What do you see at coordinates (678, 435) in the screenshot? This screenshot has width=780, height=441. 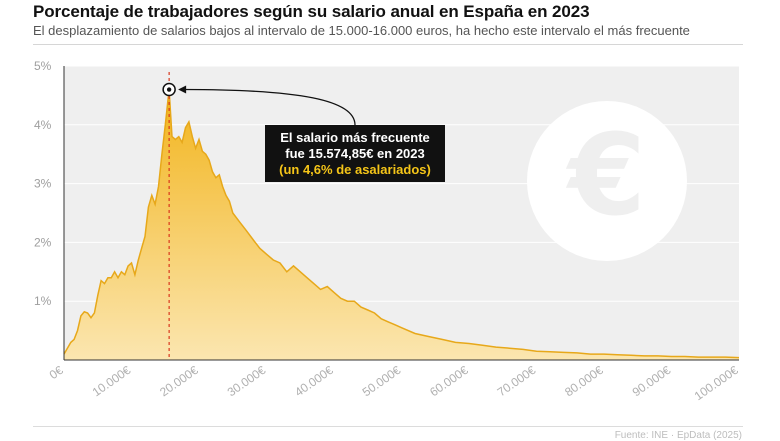 I see `source-credit: Fuente: INE · EpData (2025)` at bounding box center [678, 435].